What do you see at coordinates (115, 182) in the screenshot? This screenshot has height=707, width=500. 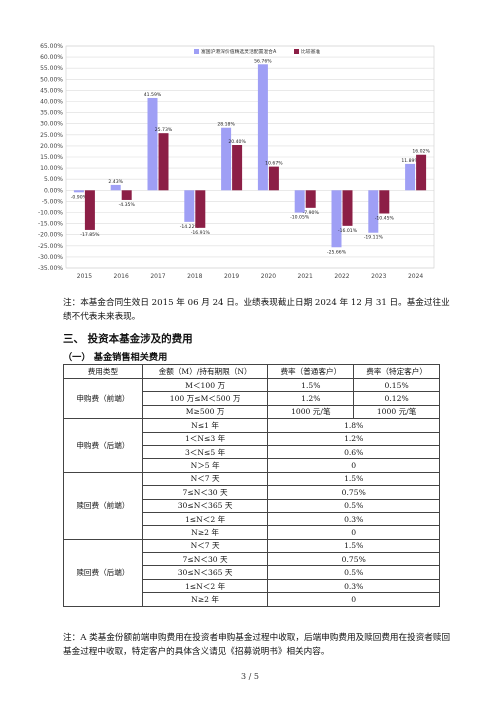 I see `data-label: 2.43%` at bounding box center [115, 182].